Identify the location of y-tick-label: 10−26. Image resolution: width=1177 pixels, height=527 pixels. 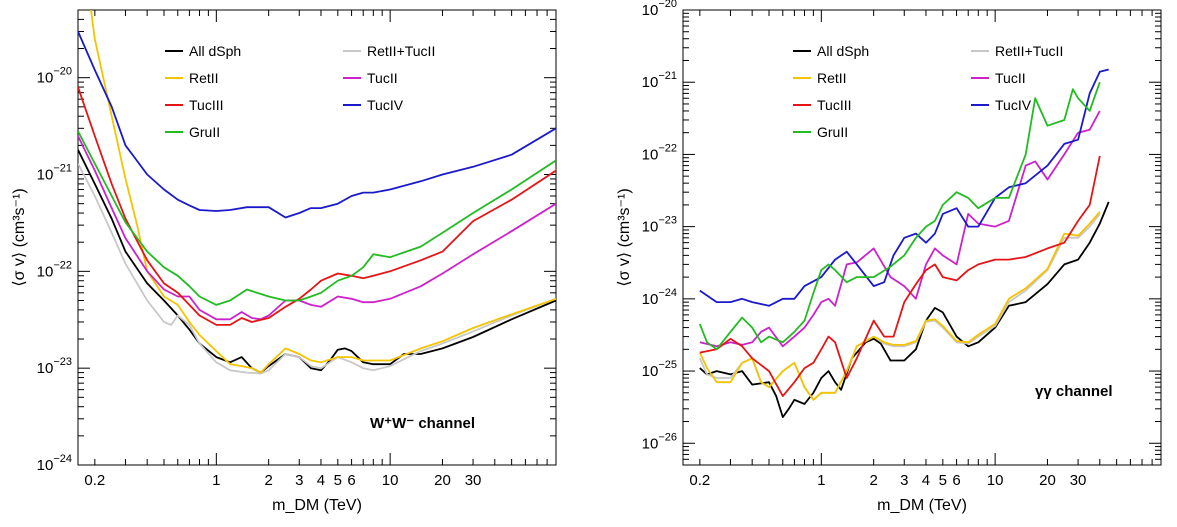
(659, 441).